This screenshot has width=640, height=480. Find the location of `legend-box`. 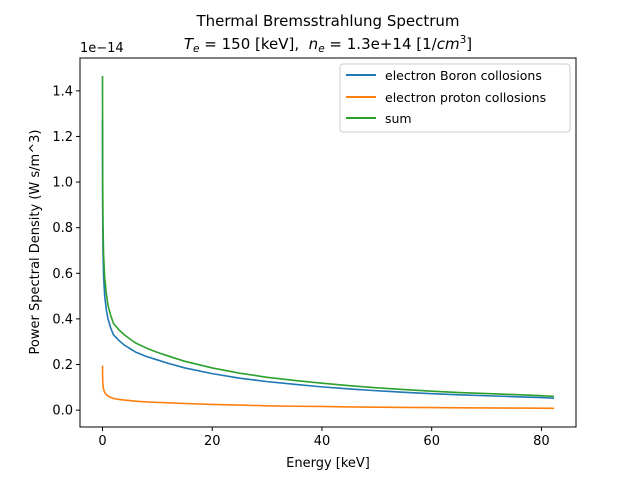

legend-box is located at coordinates (455, 98).